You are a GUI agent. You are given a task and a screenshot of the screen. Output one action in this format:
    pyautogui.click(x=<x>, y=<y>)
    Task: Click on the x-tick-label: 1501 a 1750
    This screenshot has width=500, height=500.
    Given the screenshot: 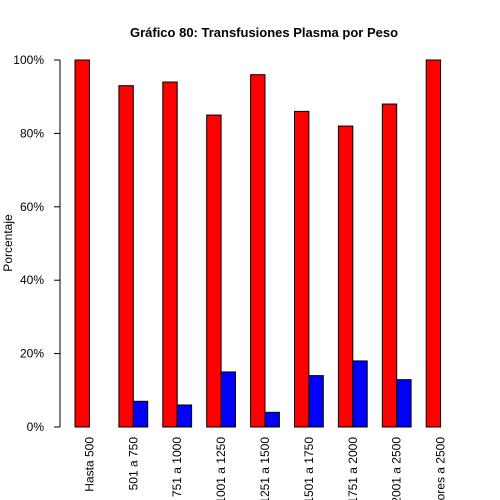 What is the action you would take?
    pyautogui.click(x=309, y=468)
    